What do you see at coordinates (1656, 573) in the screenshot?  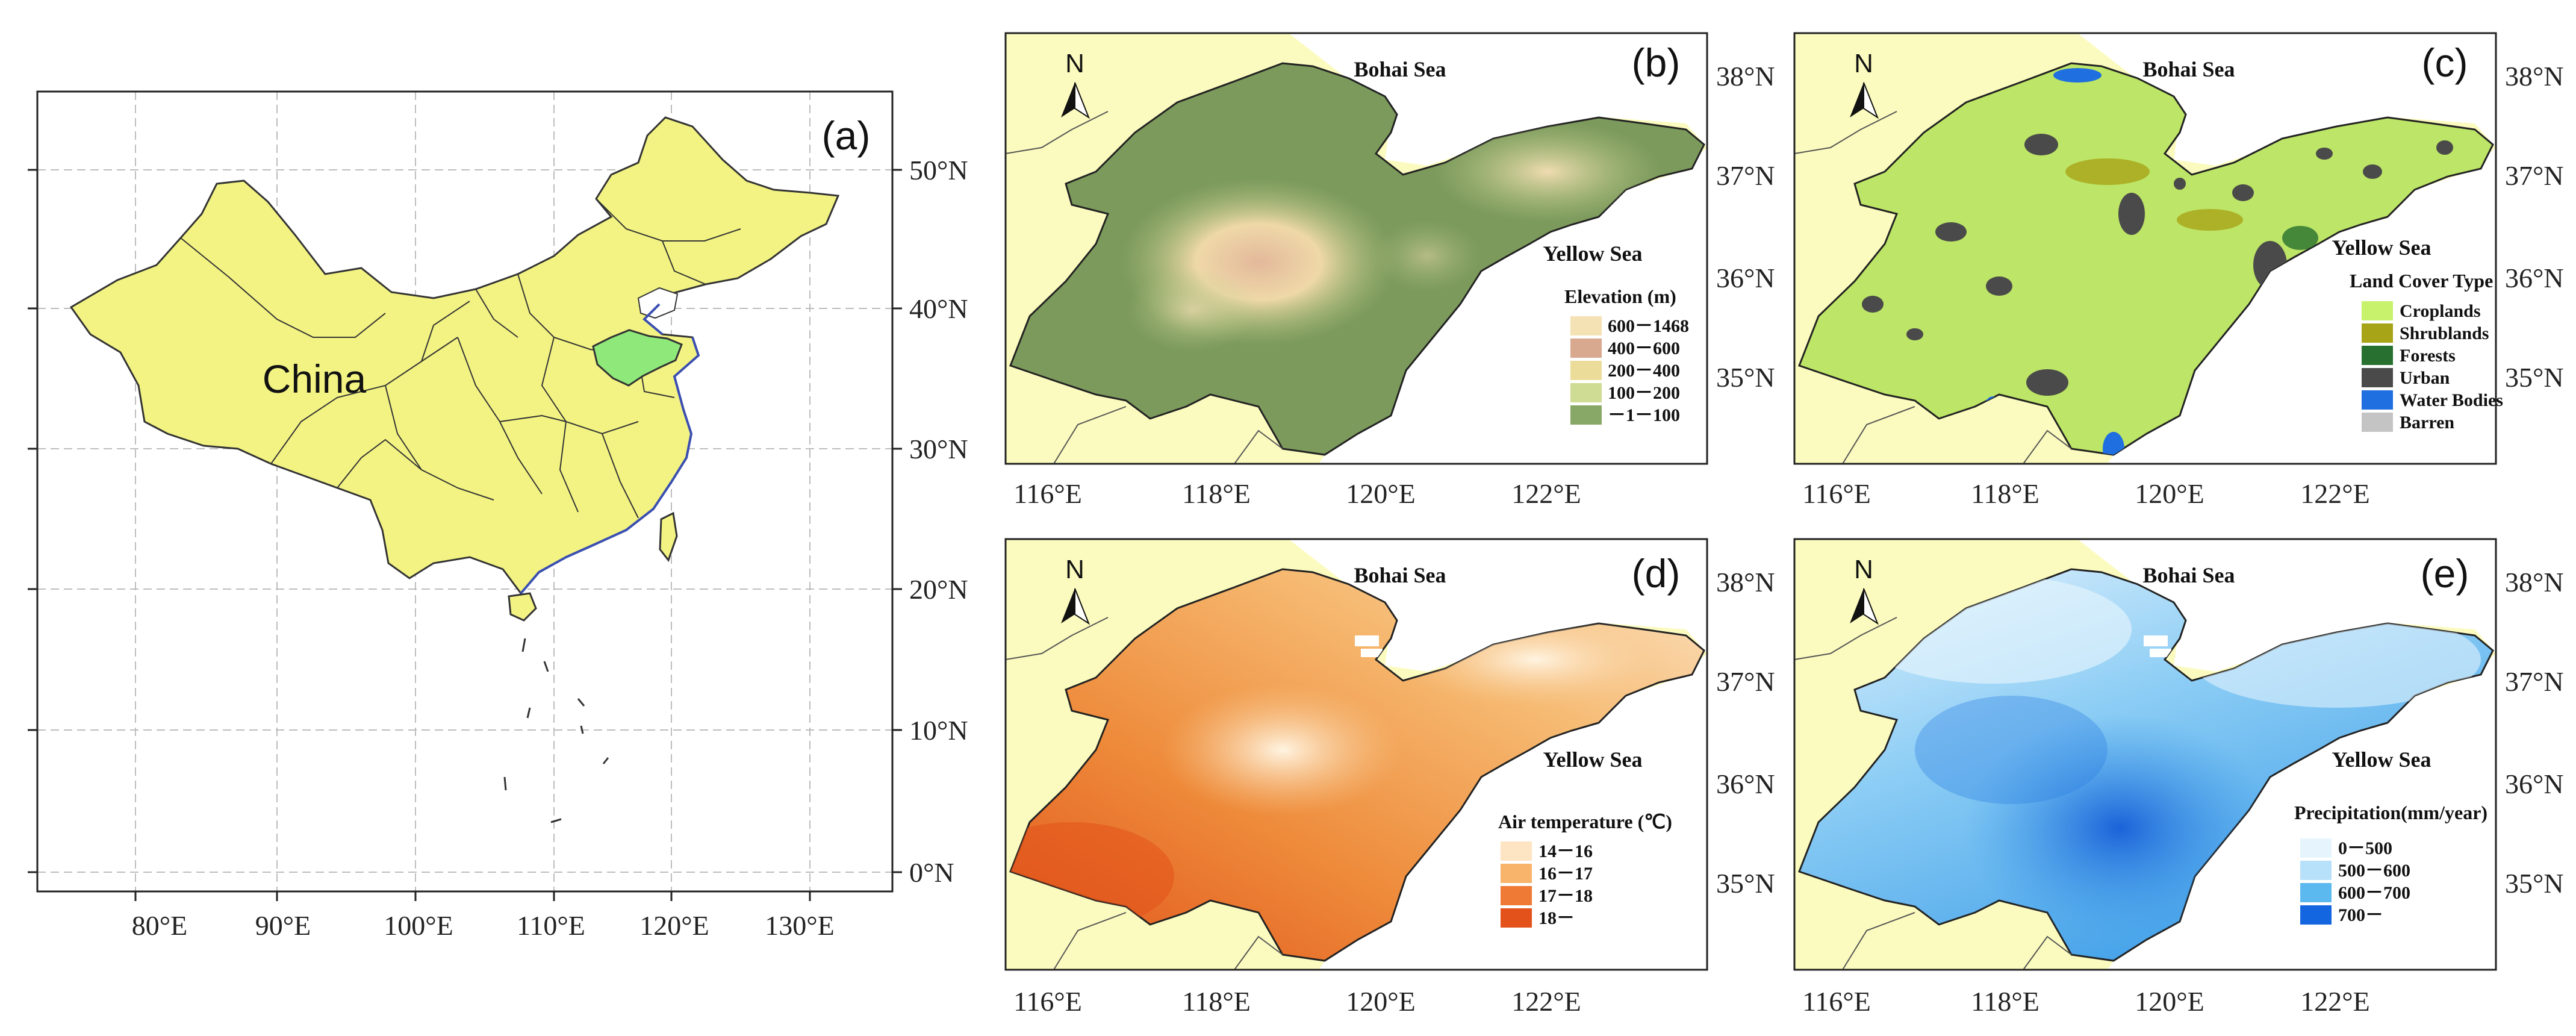 I see `panel-d-label: (d)` at bounding box center [1656, 573].